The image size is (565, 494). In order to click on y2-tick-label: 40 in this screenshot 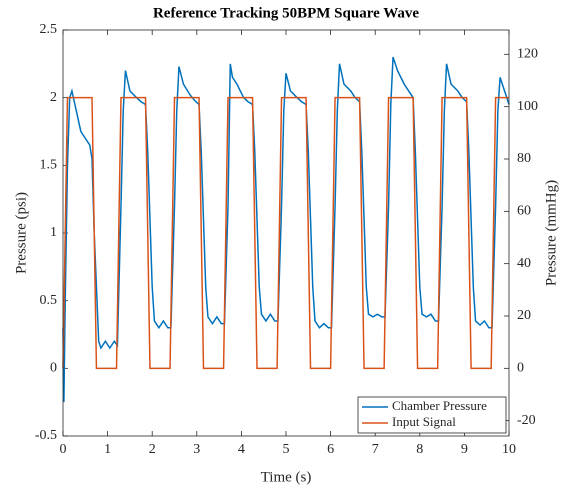, I will do `click(524, 263)`.